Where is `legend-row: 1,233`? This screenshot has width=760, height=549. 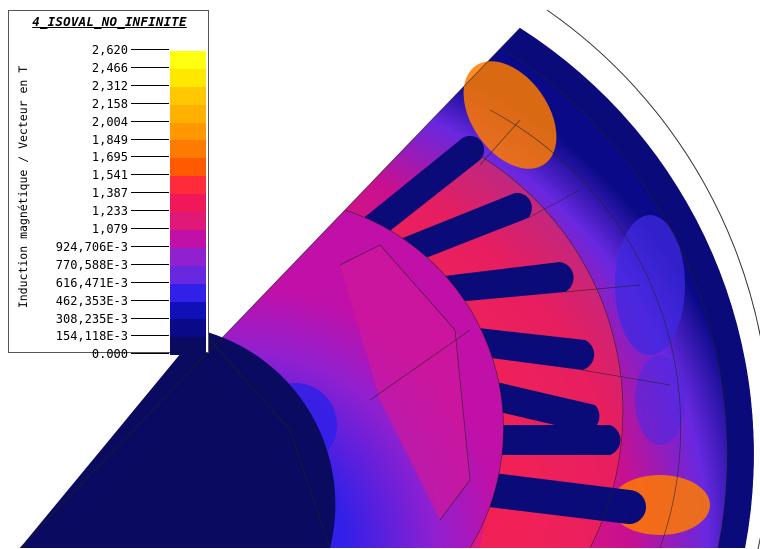 legend-row: 1,233 is located at coordinates (109, 207).